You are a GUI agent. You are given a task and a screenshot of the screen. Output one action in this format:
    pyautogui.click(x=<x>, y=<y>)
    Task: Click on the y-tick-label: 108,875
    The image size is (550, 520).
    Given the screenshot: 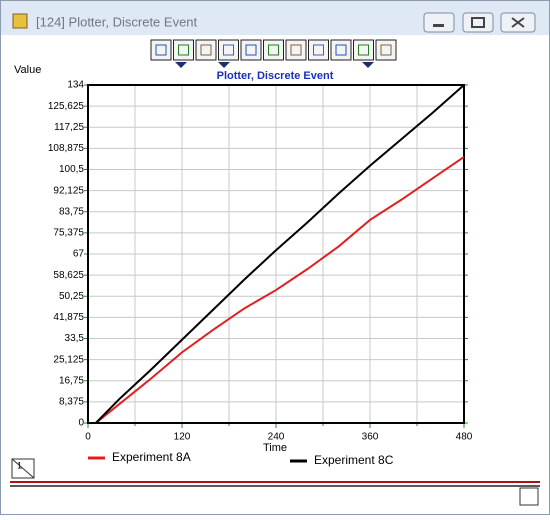 What is the action you would take?
    pyautogui.click(x=66, y=148)
    